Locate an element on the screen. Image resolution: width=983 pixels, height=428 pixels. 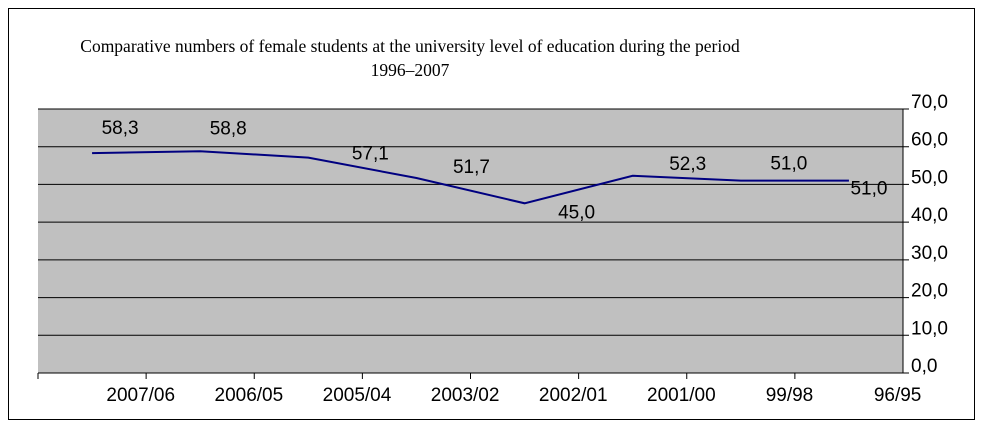
y-tick-label: 0,0 is located at coordinates (924, 366).